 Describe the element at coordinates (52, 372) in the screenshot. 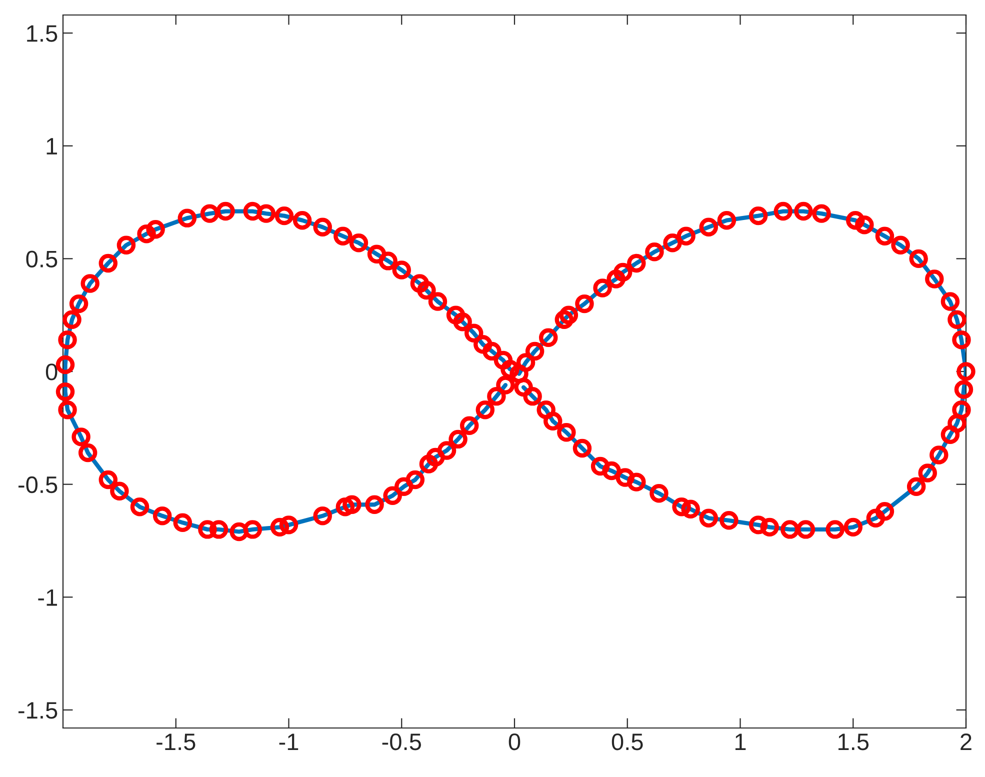

I see `y-tick-label: 0` at that location.